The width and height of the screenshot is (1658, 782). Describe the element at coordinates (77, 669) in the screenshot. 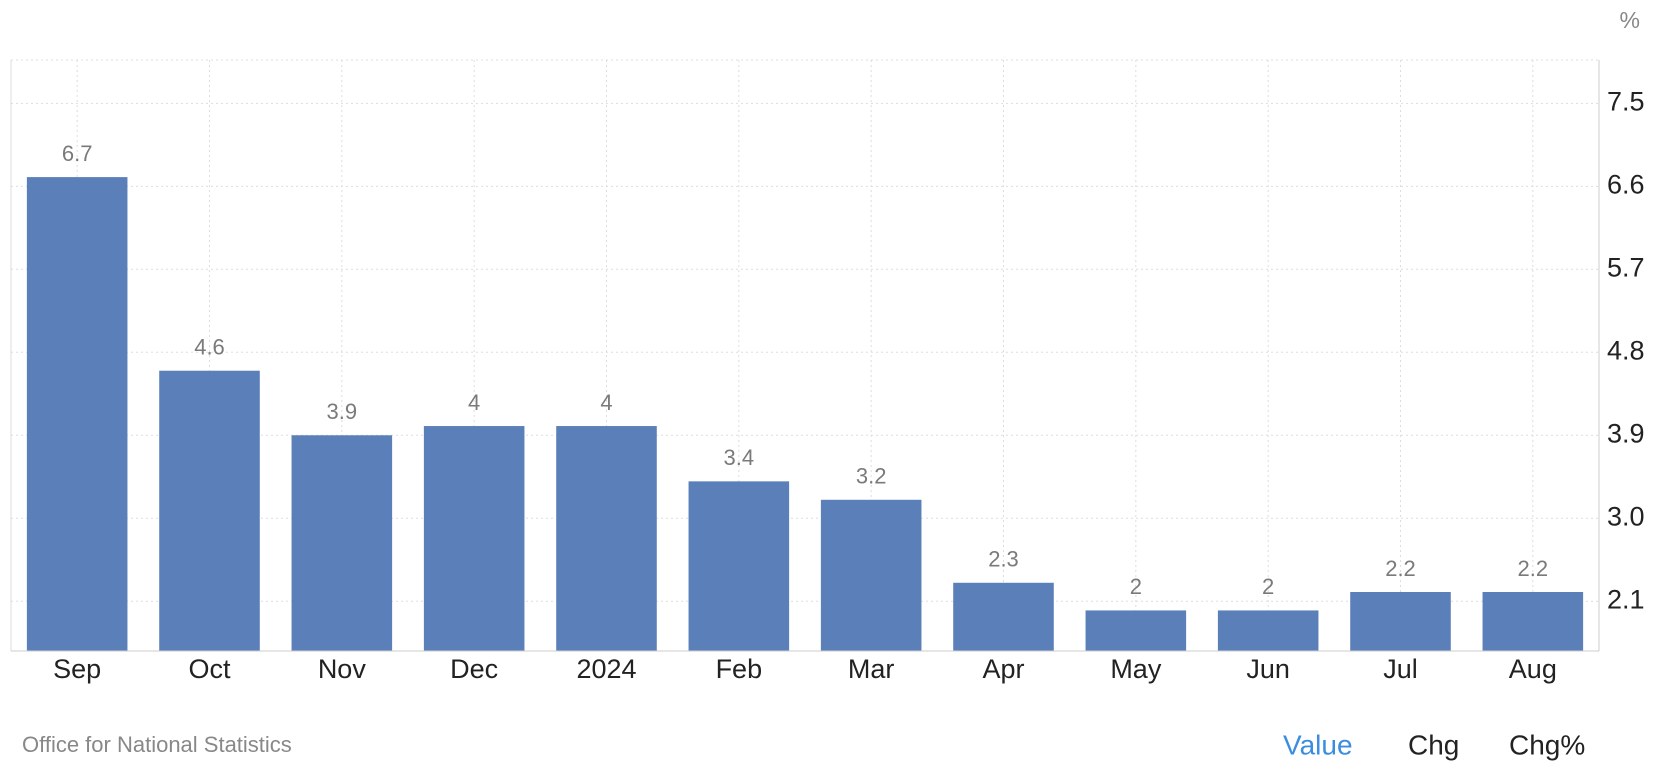

I see `x-tick-label: Sep` at that location.